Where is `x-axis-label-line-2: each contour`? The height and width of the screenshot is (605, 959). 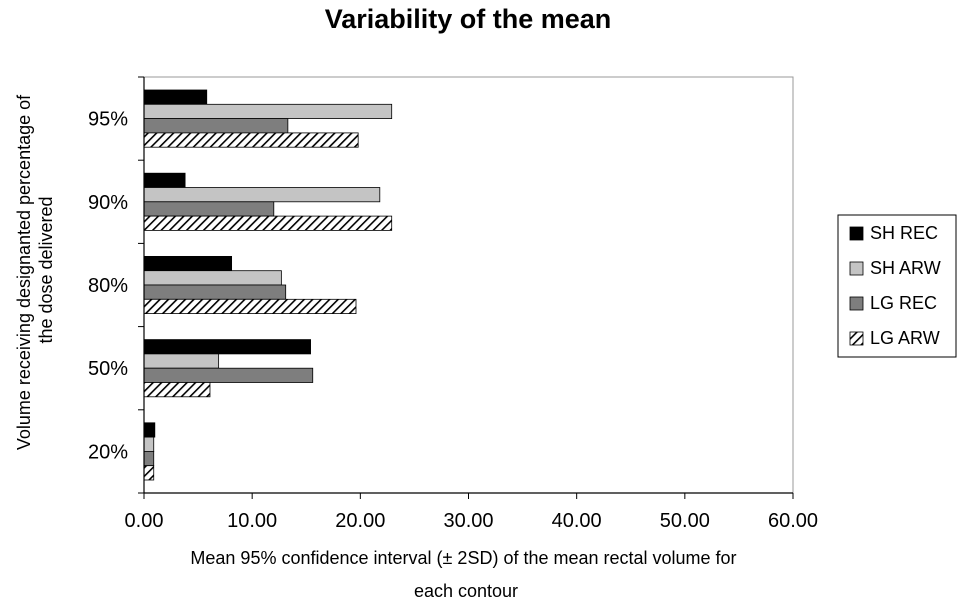 x-axis-label-line-2: each contour is located at coordinates (466, 591).